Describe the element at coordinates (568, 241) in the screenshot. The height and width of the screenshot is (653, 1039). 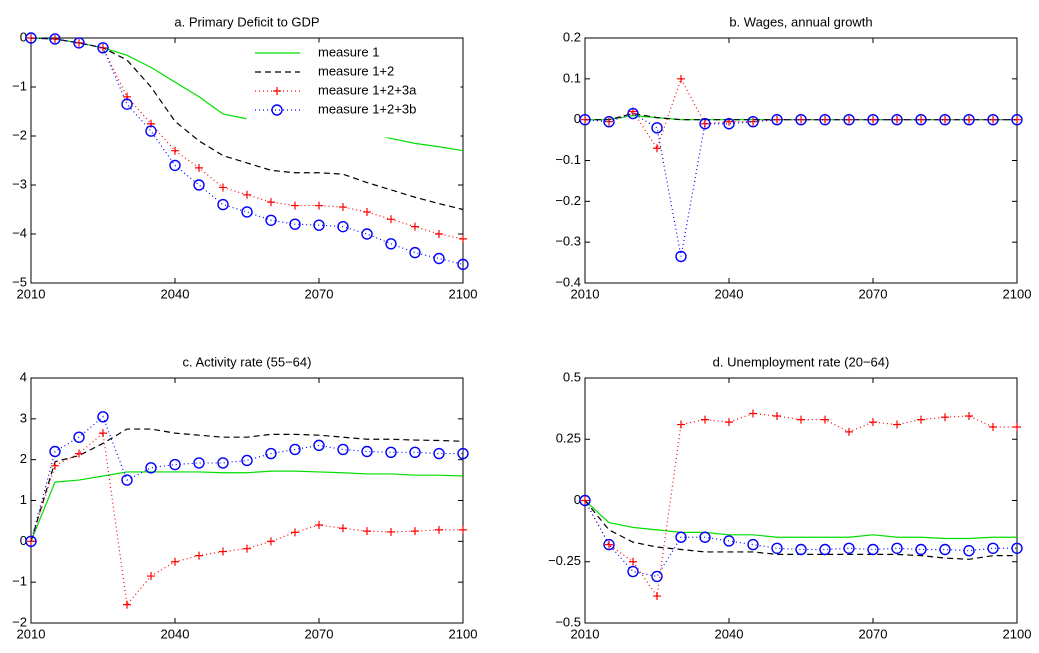
I see `y-tick-label: −0.3` at that location.